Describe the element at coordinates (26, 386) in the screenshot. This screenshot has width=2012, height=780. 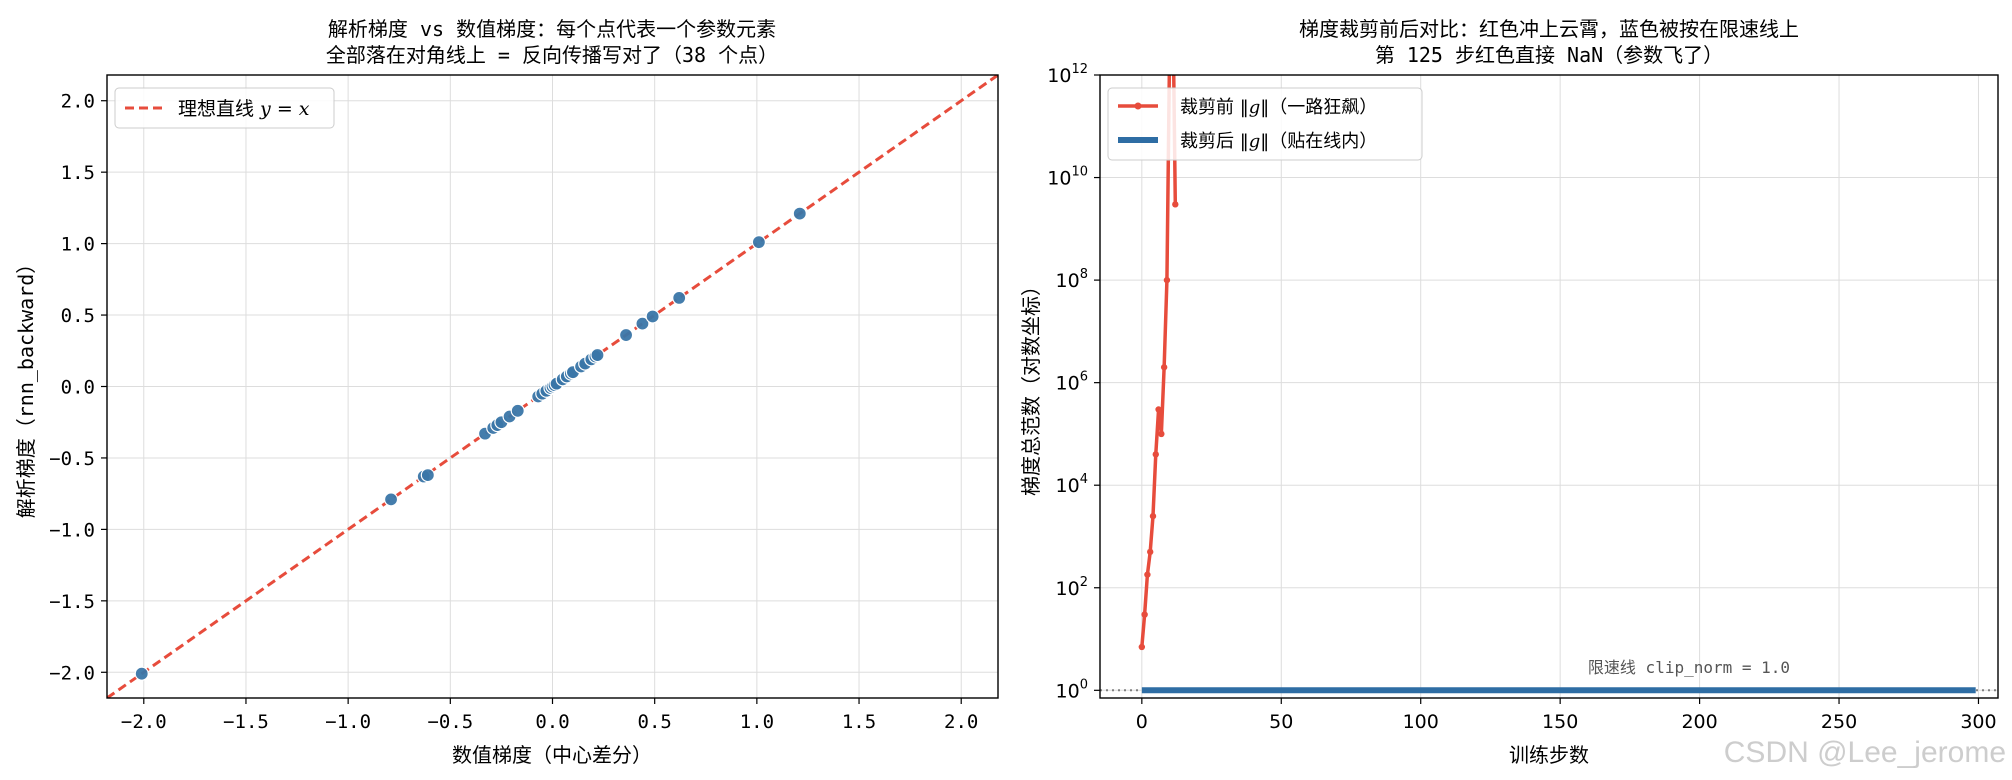
I see `left-y-axis-label: 解析梯度（rnn_backward）` at that location.